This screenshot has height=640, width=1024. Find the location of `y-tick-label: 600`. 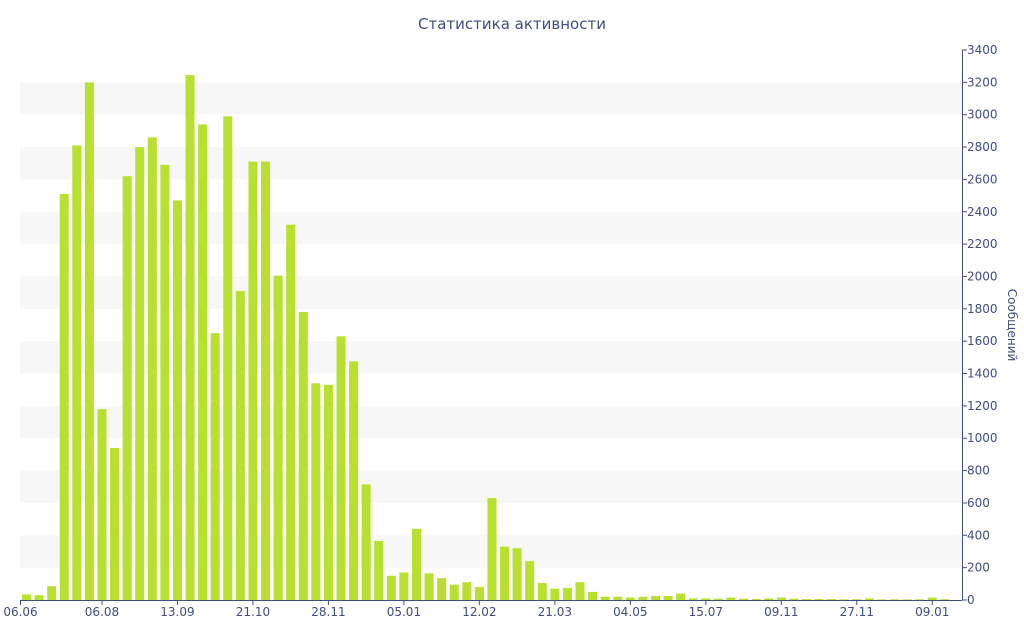

y-tick-label: 600 is located at coordinates (978, 503).